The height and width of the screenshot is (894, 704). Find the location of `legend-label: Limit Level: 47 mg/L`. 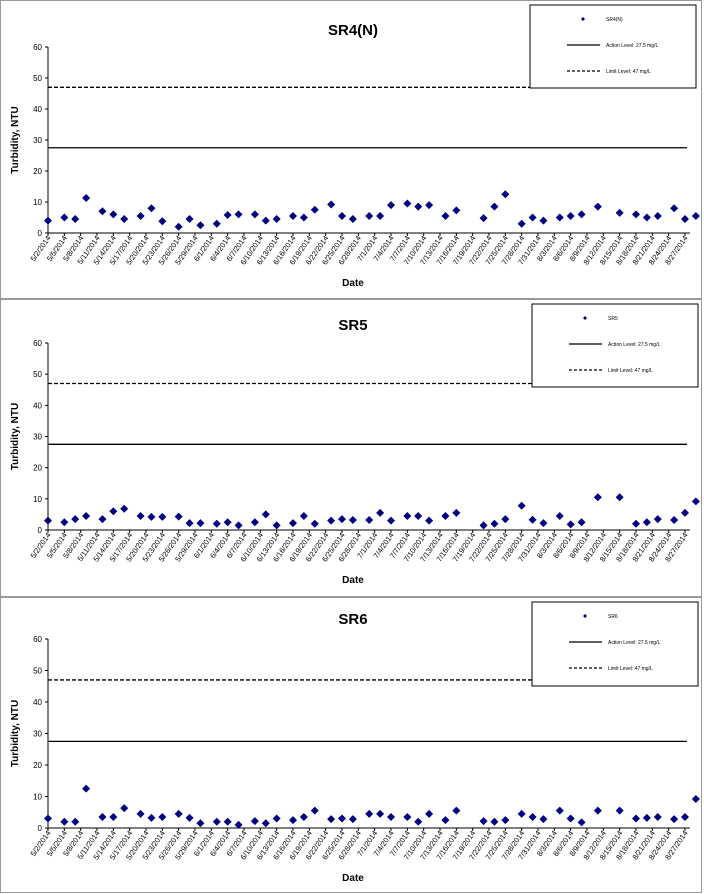

legend-label: Limit Level: 47 mg/L is located at coordinates (630, 669).